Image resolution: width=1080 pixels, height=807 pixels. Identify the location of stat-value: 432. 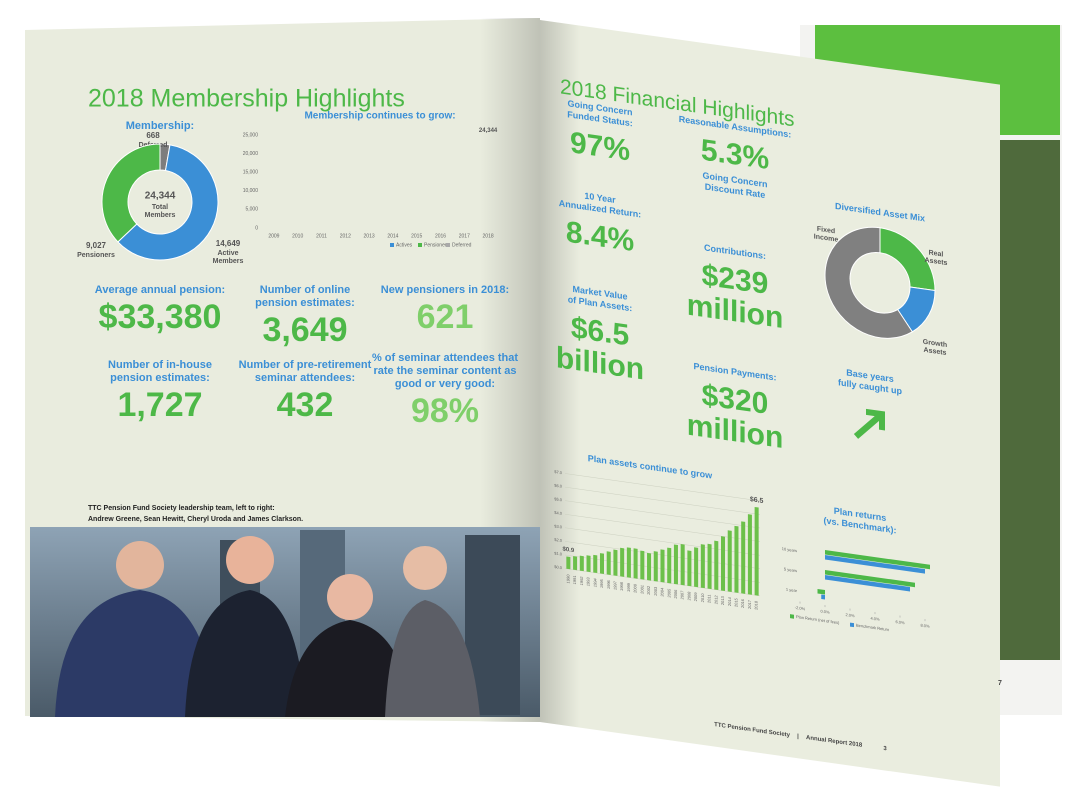
(305, 405).